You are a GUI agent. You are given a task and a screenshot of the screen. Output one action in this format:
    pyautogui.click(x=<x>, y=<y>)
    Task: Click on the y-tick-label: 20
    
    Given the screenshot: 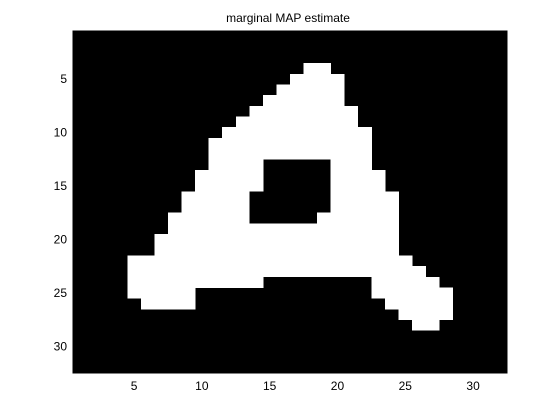 What is the action you would take?
    pyautogui.click(x=61, y=239)
    